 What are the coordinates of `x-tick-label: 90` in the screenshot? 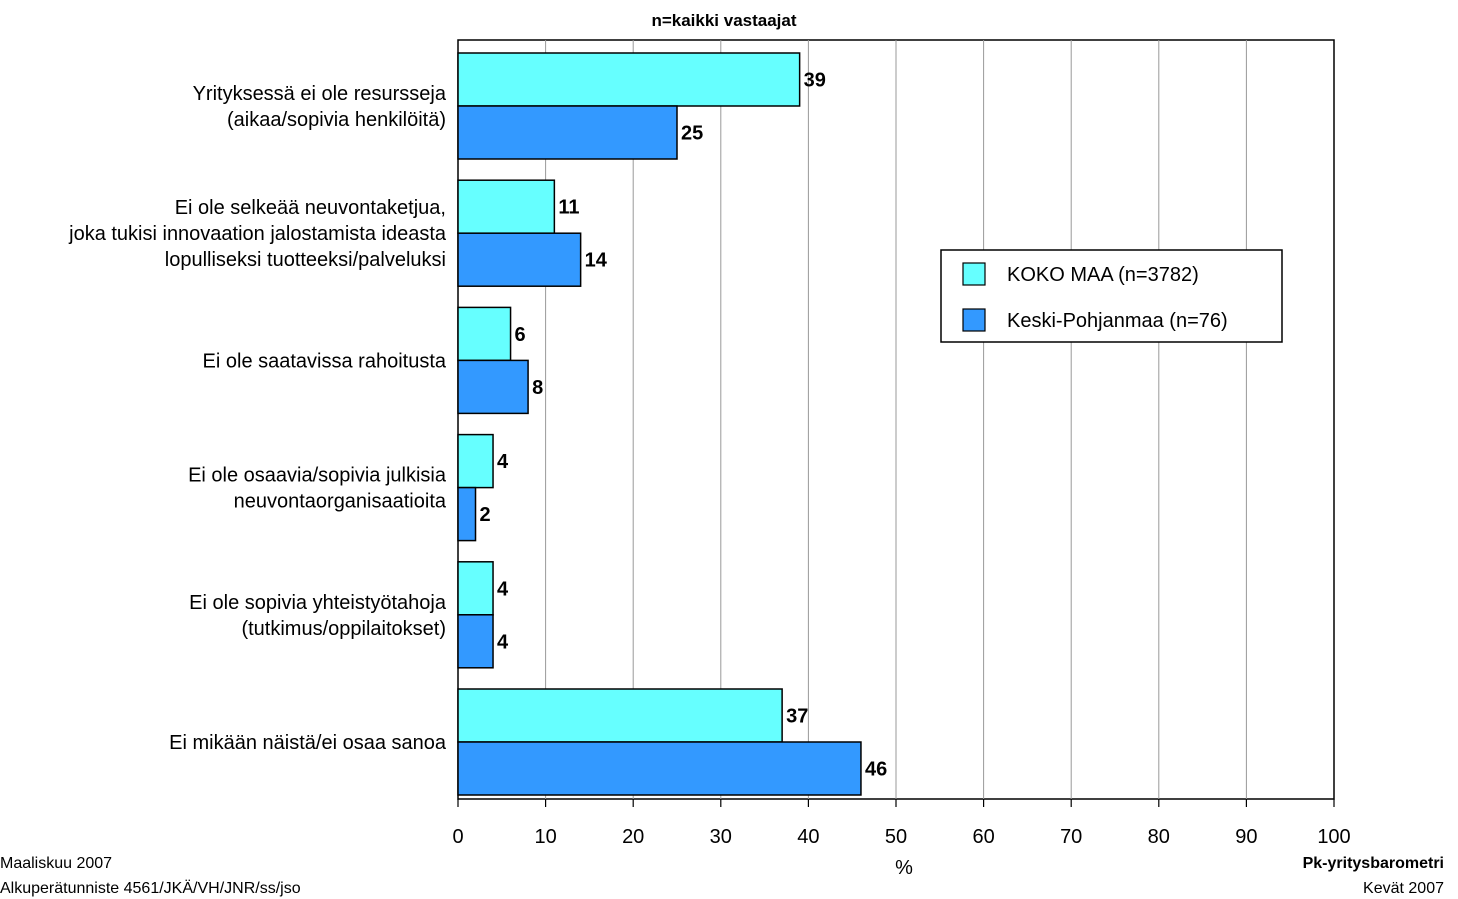 It's located at (1246, 837).